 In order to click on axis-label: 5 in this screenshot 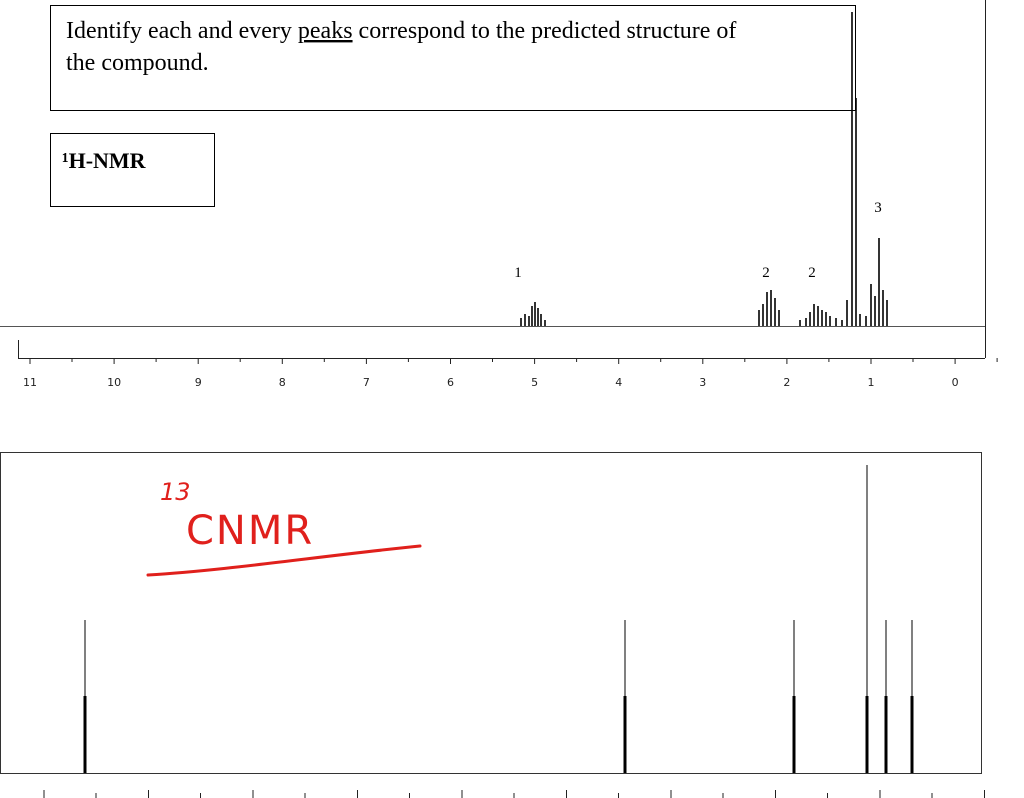, I will do `click(534, 382)`.